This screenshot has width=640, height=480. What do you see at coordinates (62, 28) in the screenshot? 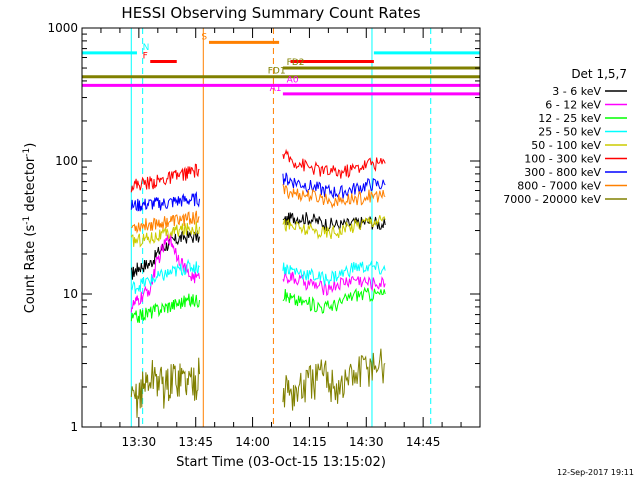
I see `y-tick-label: 1000` at bounding box center [62, 28].